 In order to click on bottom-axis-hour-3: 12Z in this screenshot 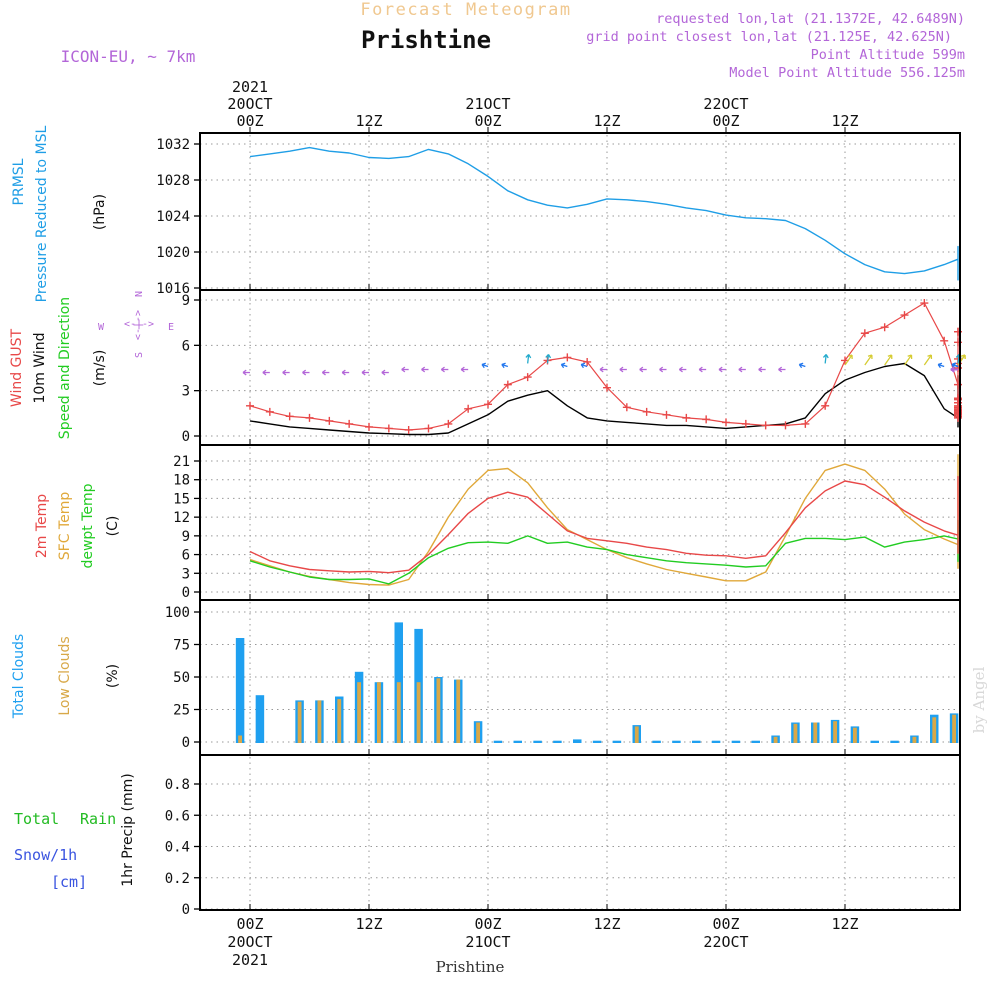, I will do `click(606, 924)`.